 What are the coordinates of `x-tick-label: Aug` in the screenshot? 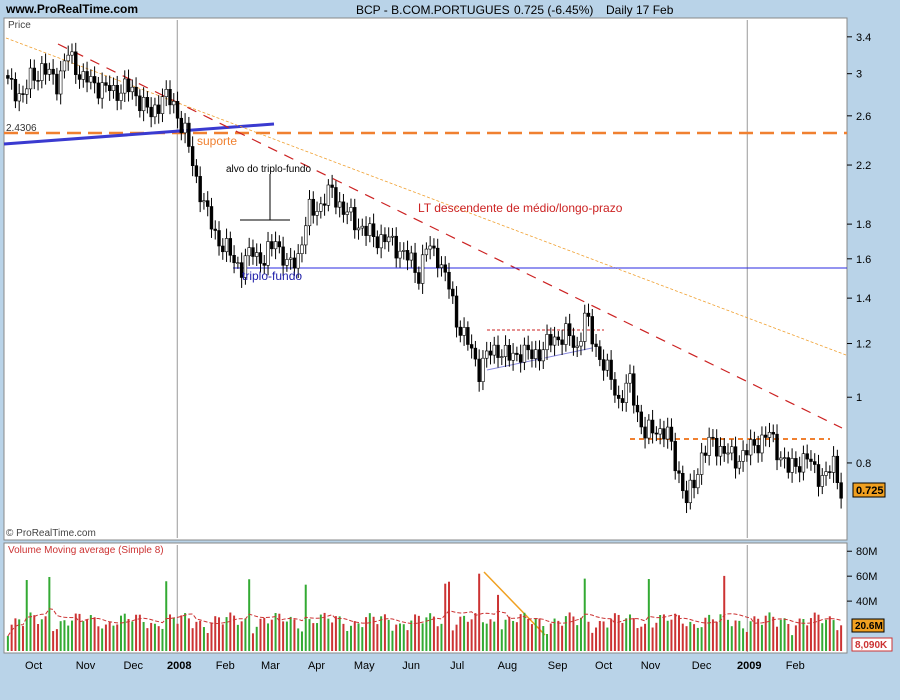 It's located at (508, 666).